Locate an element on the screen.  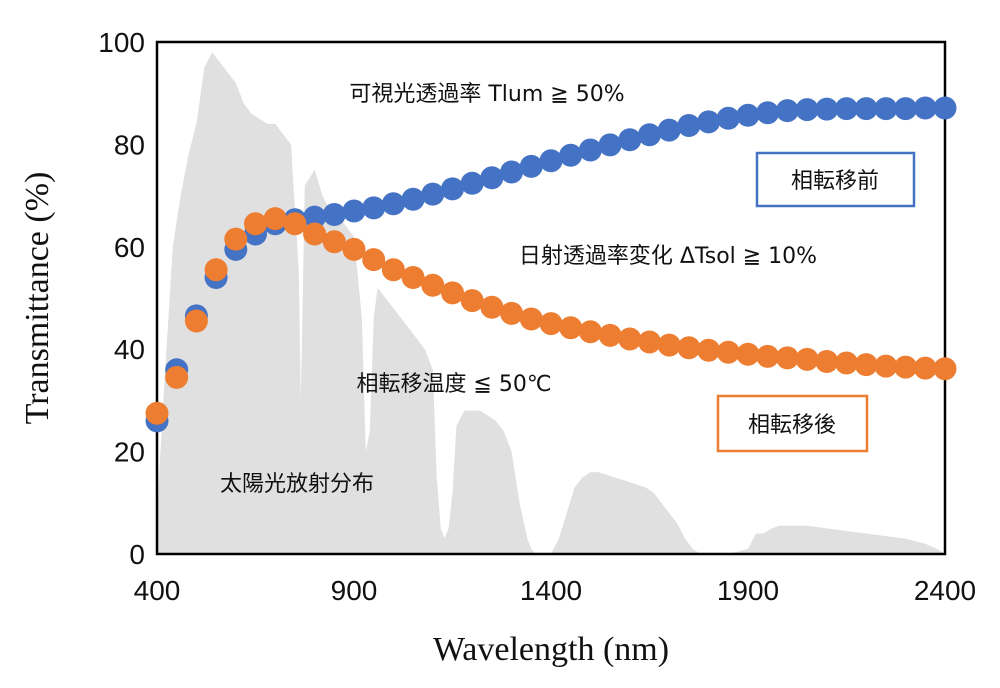
x-tick-label: 400 is located at coordinates (157, 590).